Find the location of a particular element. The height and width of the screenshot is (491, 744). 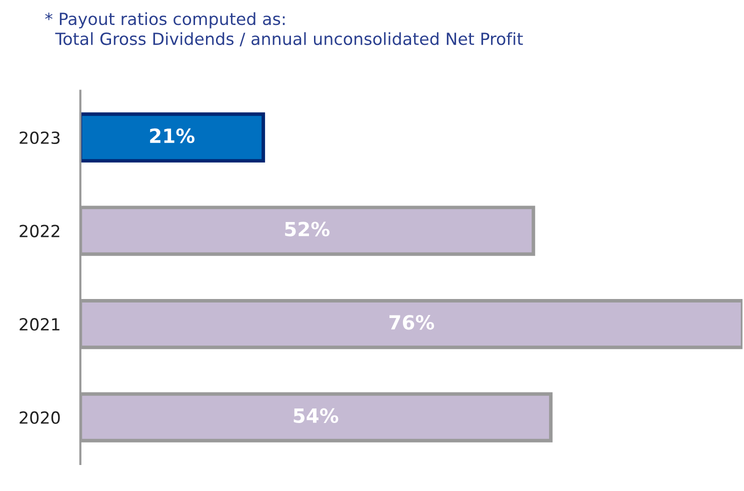

y-tick-label: 2023 is located at coordinates (40, 137).